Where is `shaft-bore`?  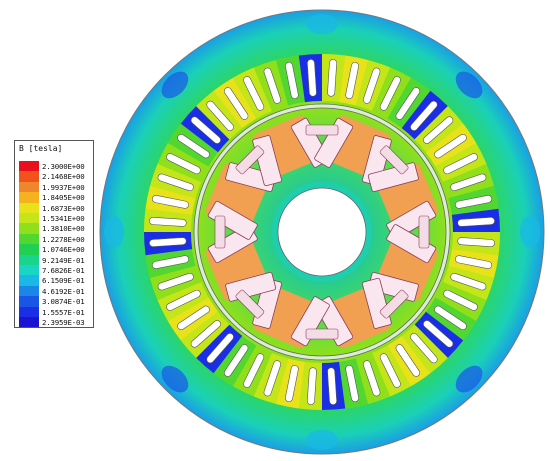 shaft-bore is located at coordinates (322, 232).